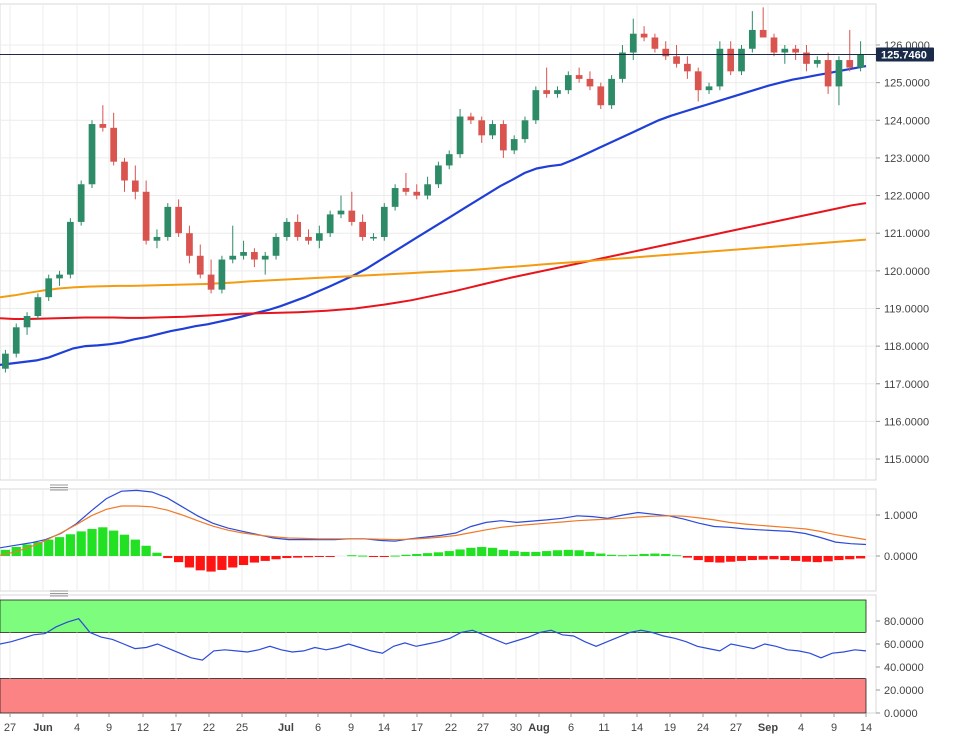 The width and height of the screenshot is (961, 753). I want to click on last-price-badge: 125.7460, so click(905, 54).